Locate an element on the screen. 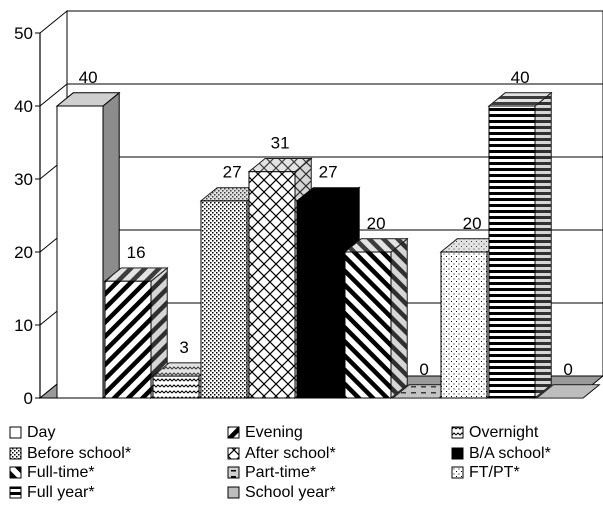 The height and width of the screenshot is (506, 603). y-tick-label: 50 is located at coordinates (23, 33).